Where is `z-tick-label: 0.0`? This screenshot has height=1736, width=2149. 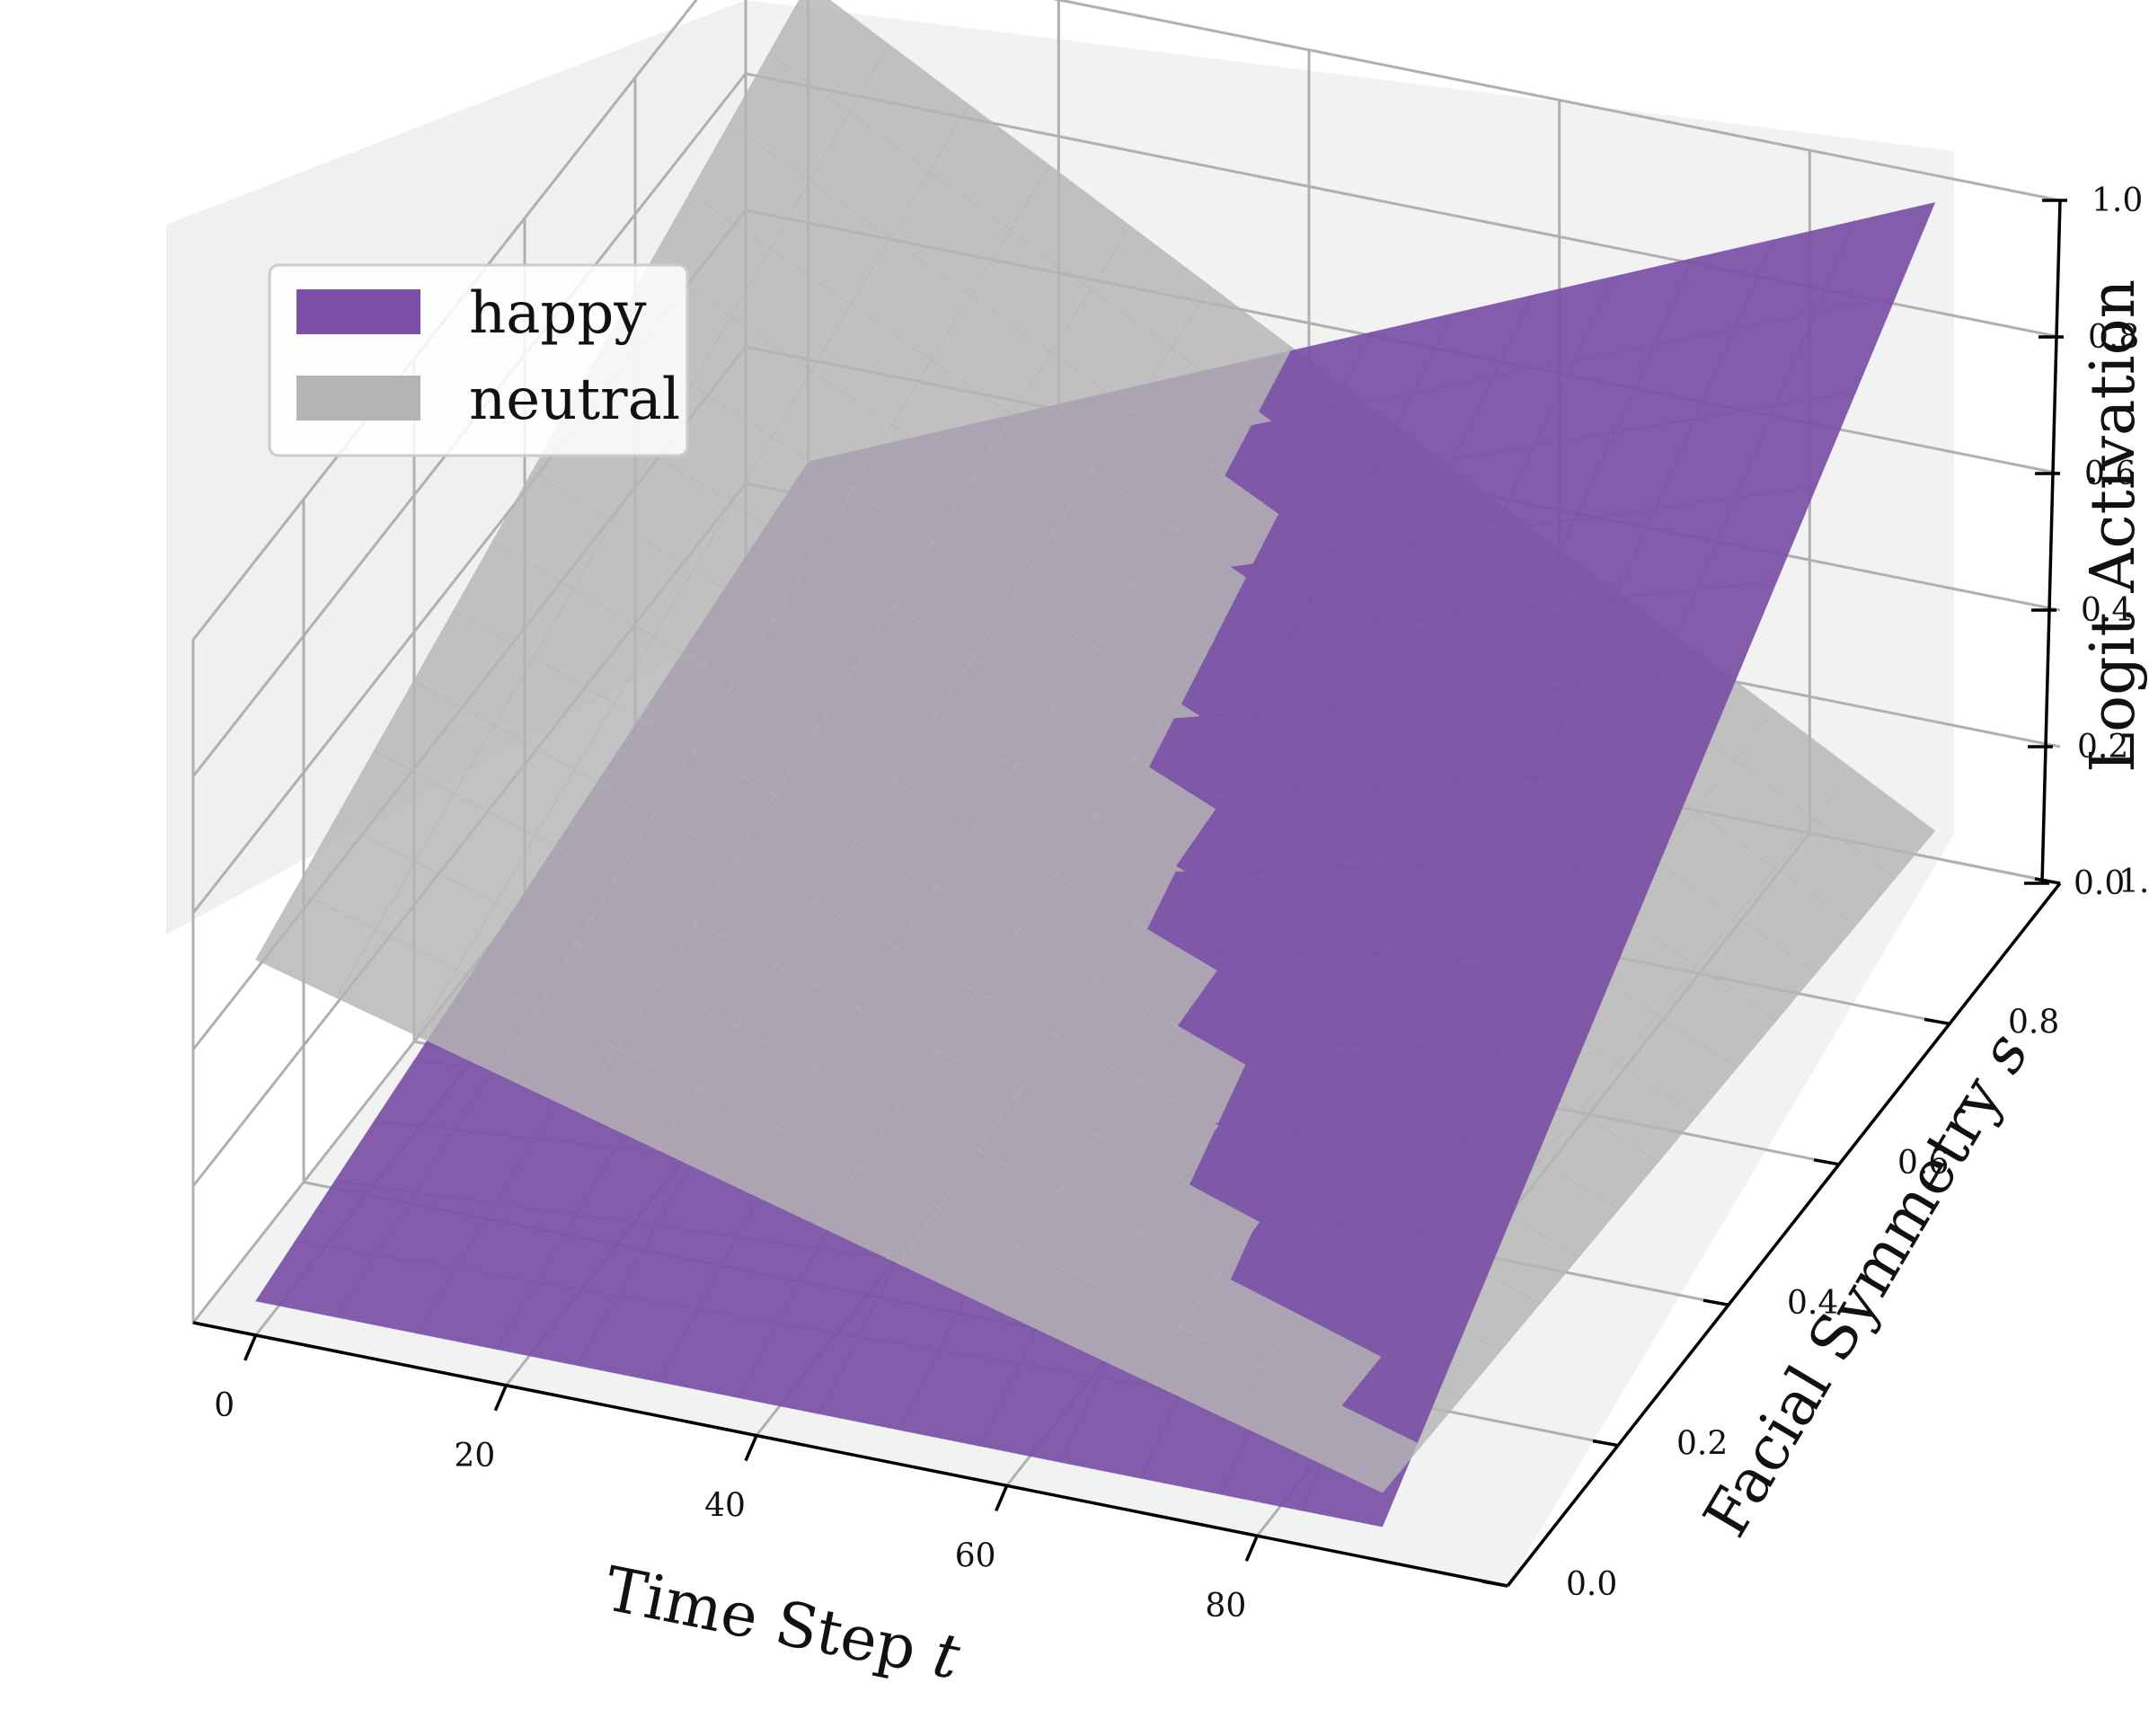
z-tick-label: 0.0 is located at coordinates (2099, 883).